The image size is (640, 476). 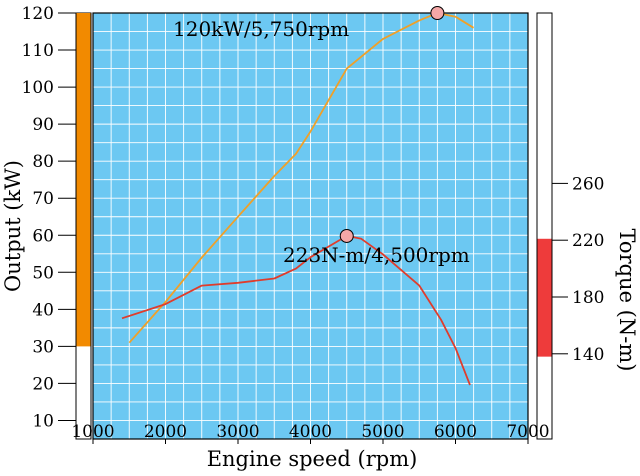 I want to click on y-tick-label: 70, so click(x=43, y=199).